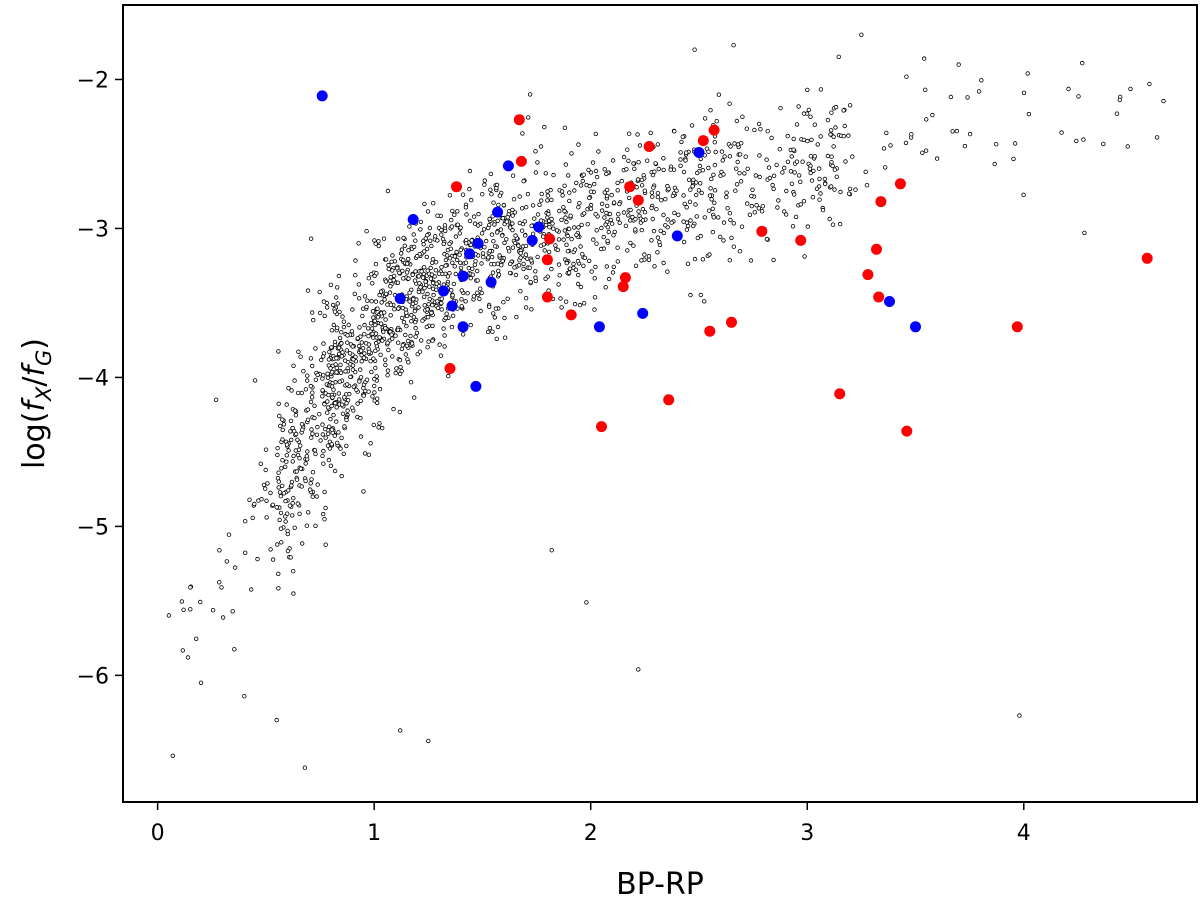  Describe the element at coordinates (1024, 833) in the screenshot. I see `x-tick-label: 4` at that location.